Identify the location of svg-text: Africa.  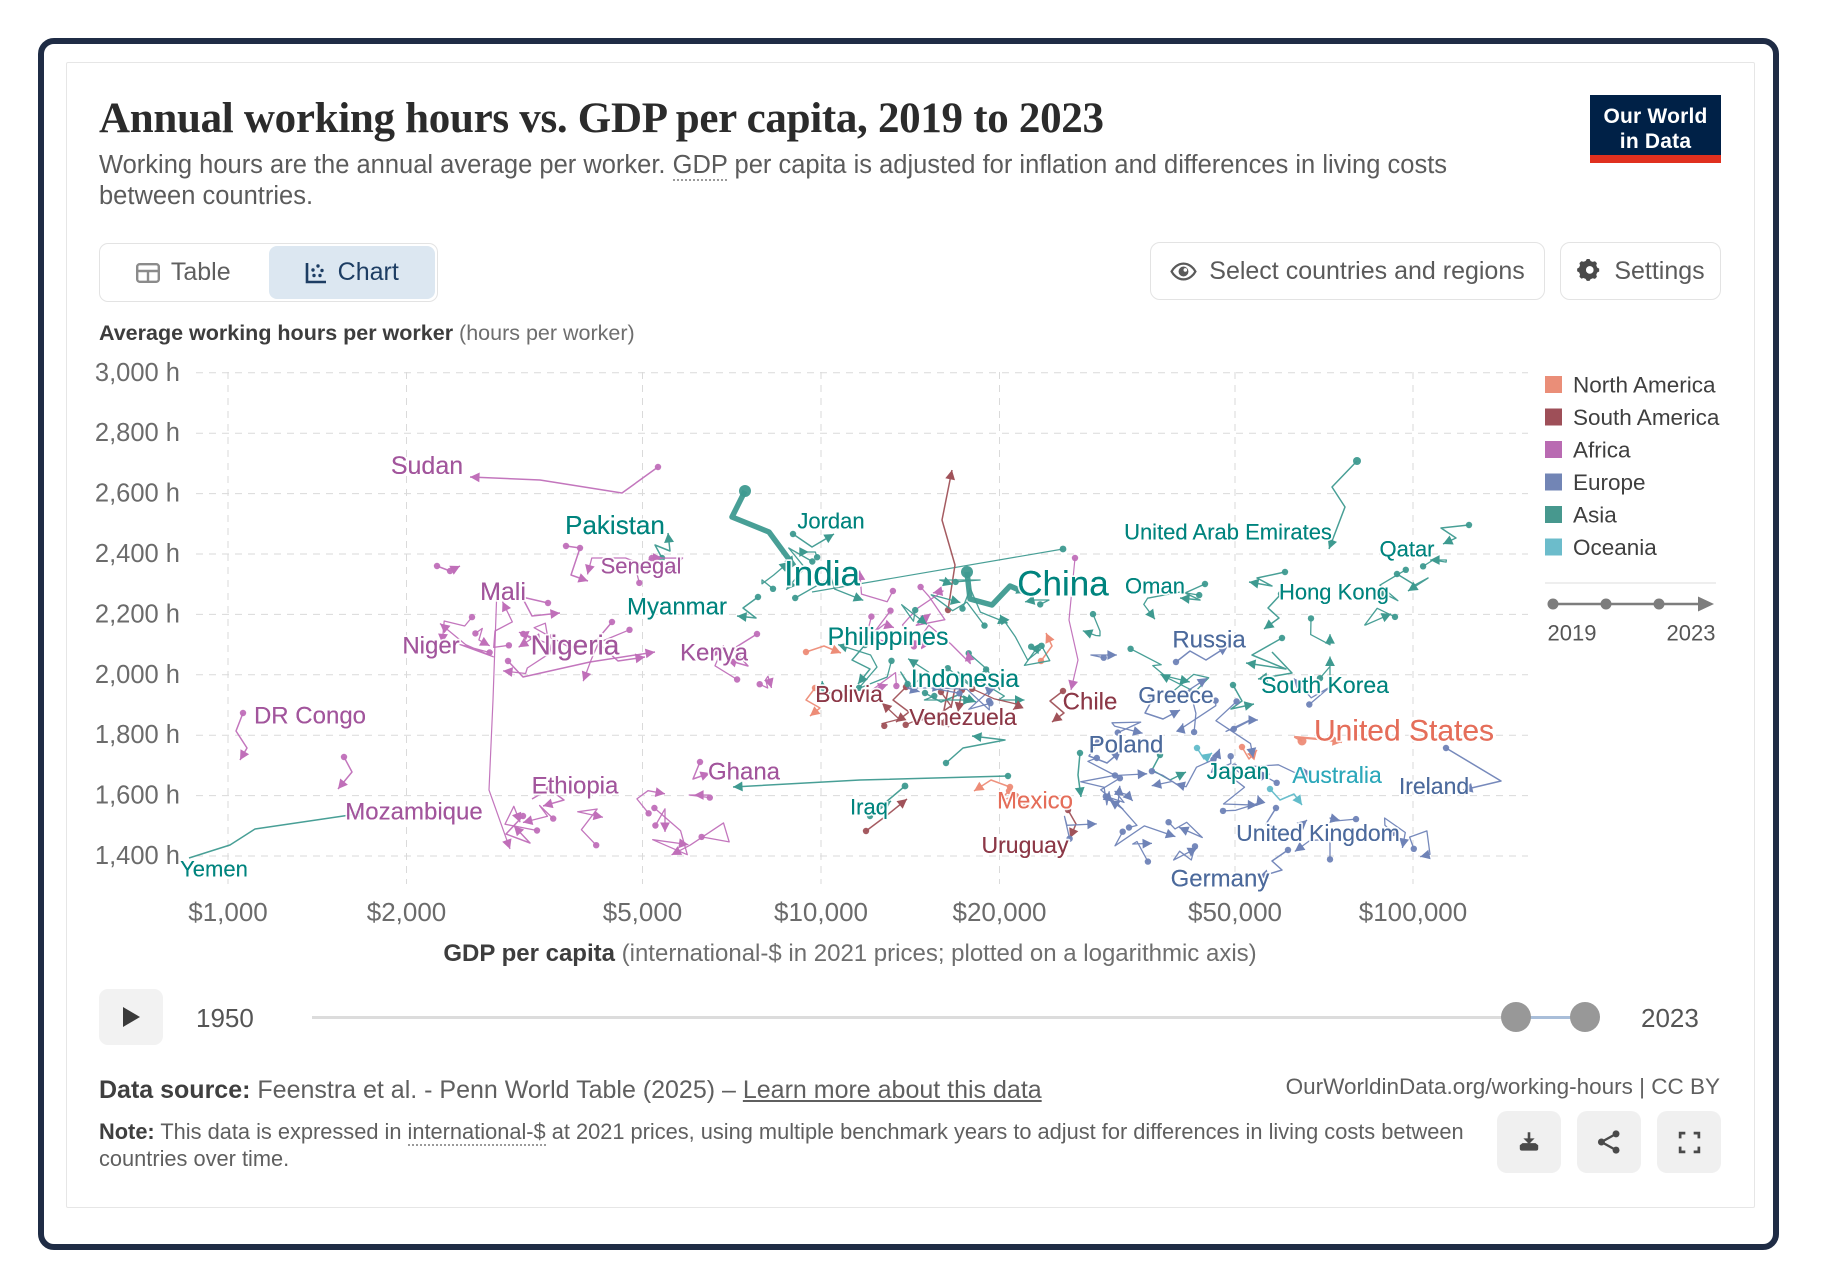
(1602, 450).